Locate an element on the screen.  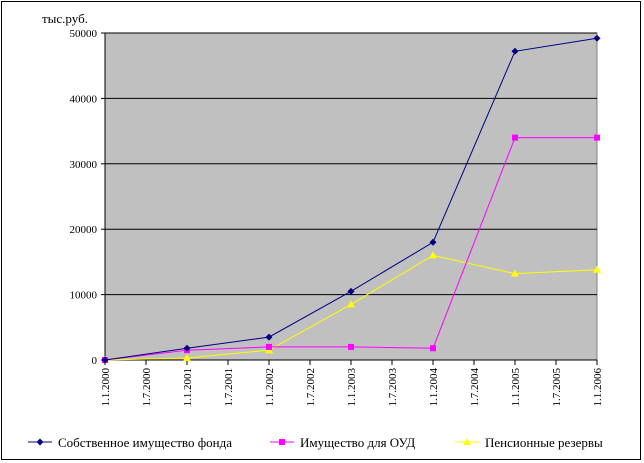
y-tick-label: 20000 is located at coordinates (84, 230).